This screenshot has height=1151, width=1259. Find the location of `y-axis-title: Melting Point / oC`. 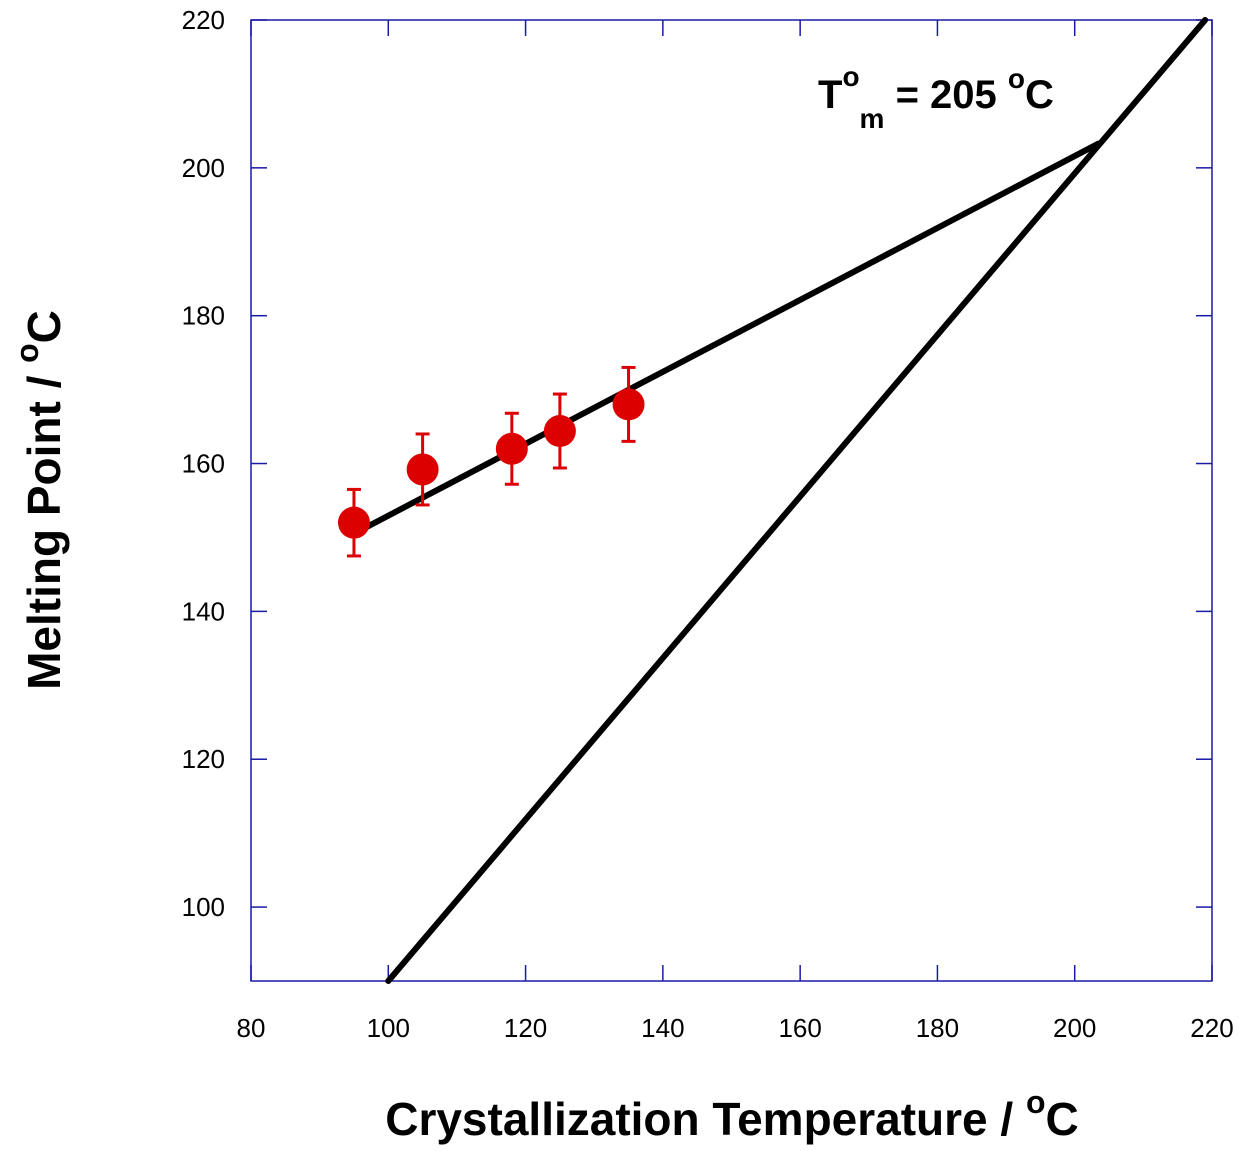

y-axis-title: Melting Point / oC is located at coordinates (39, 500).